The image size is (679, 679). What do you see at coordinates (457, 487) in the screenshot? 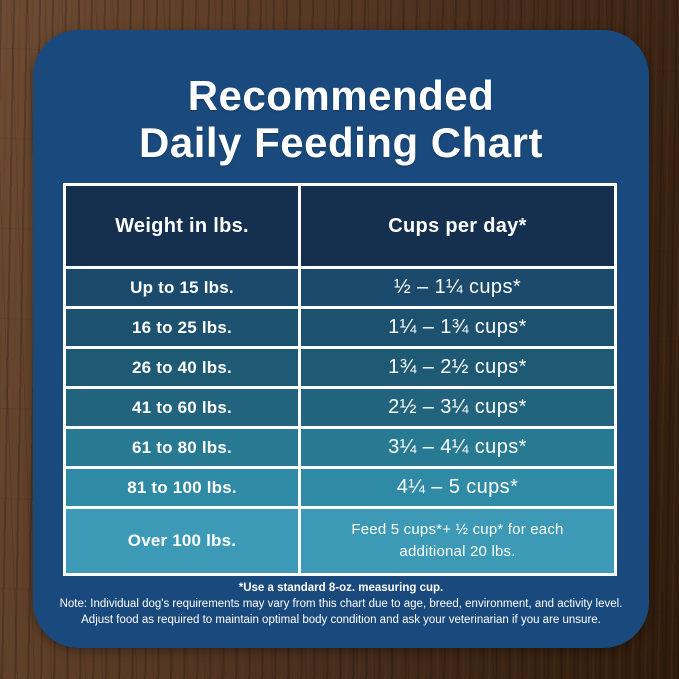
I see `table-row-cups: 4¼ – 5 cups*` at bounding box center [457, 487].